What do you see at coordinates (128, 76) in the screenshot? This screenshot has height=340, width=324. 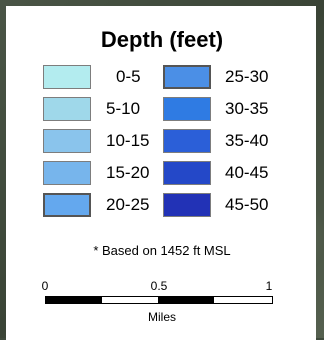 I see `legend-label: 0-5` at bounding box center [128, 76].